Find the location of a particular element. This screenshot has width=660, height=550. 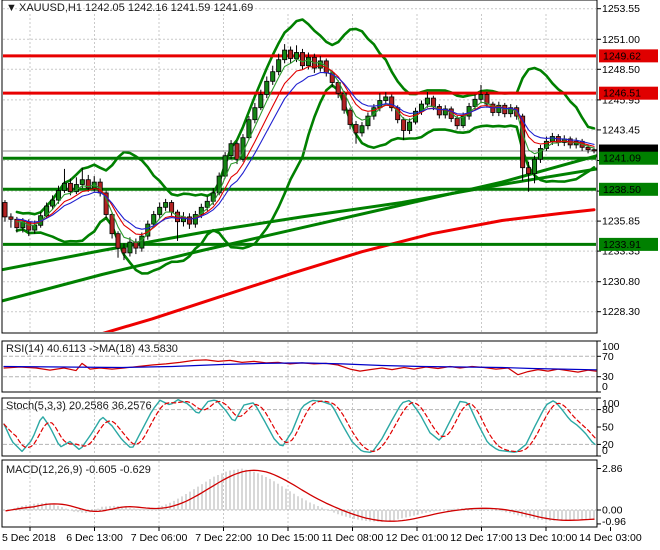

svg-text: 1248.50 is located at coordinates (621, 70).